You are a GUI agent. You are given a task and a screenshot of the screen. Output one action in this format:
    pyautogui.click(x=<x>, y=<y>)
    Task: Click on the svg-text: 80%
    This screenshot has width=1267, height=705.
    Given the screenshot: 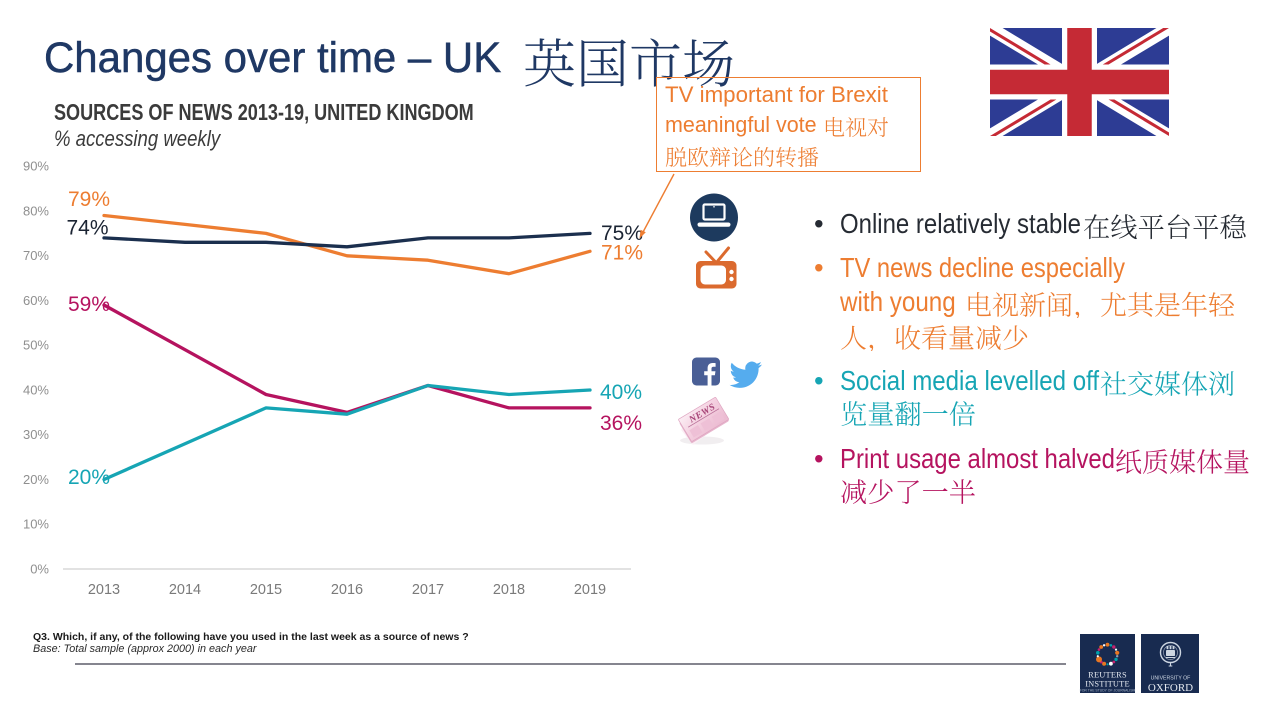 What is the action you would take?
    pyautogui.click(x=36, y=210)
    